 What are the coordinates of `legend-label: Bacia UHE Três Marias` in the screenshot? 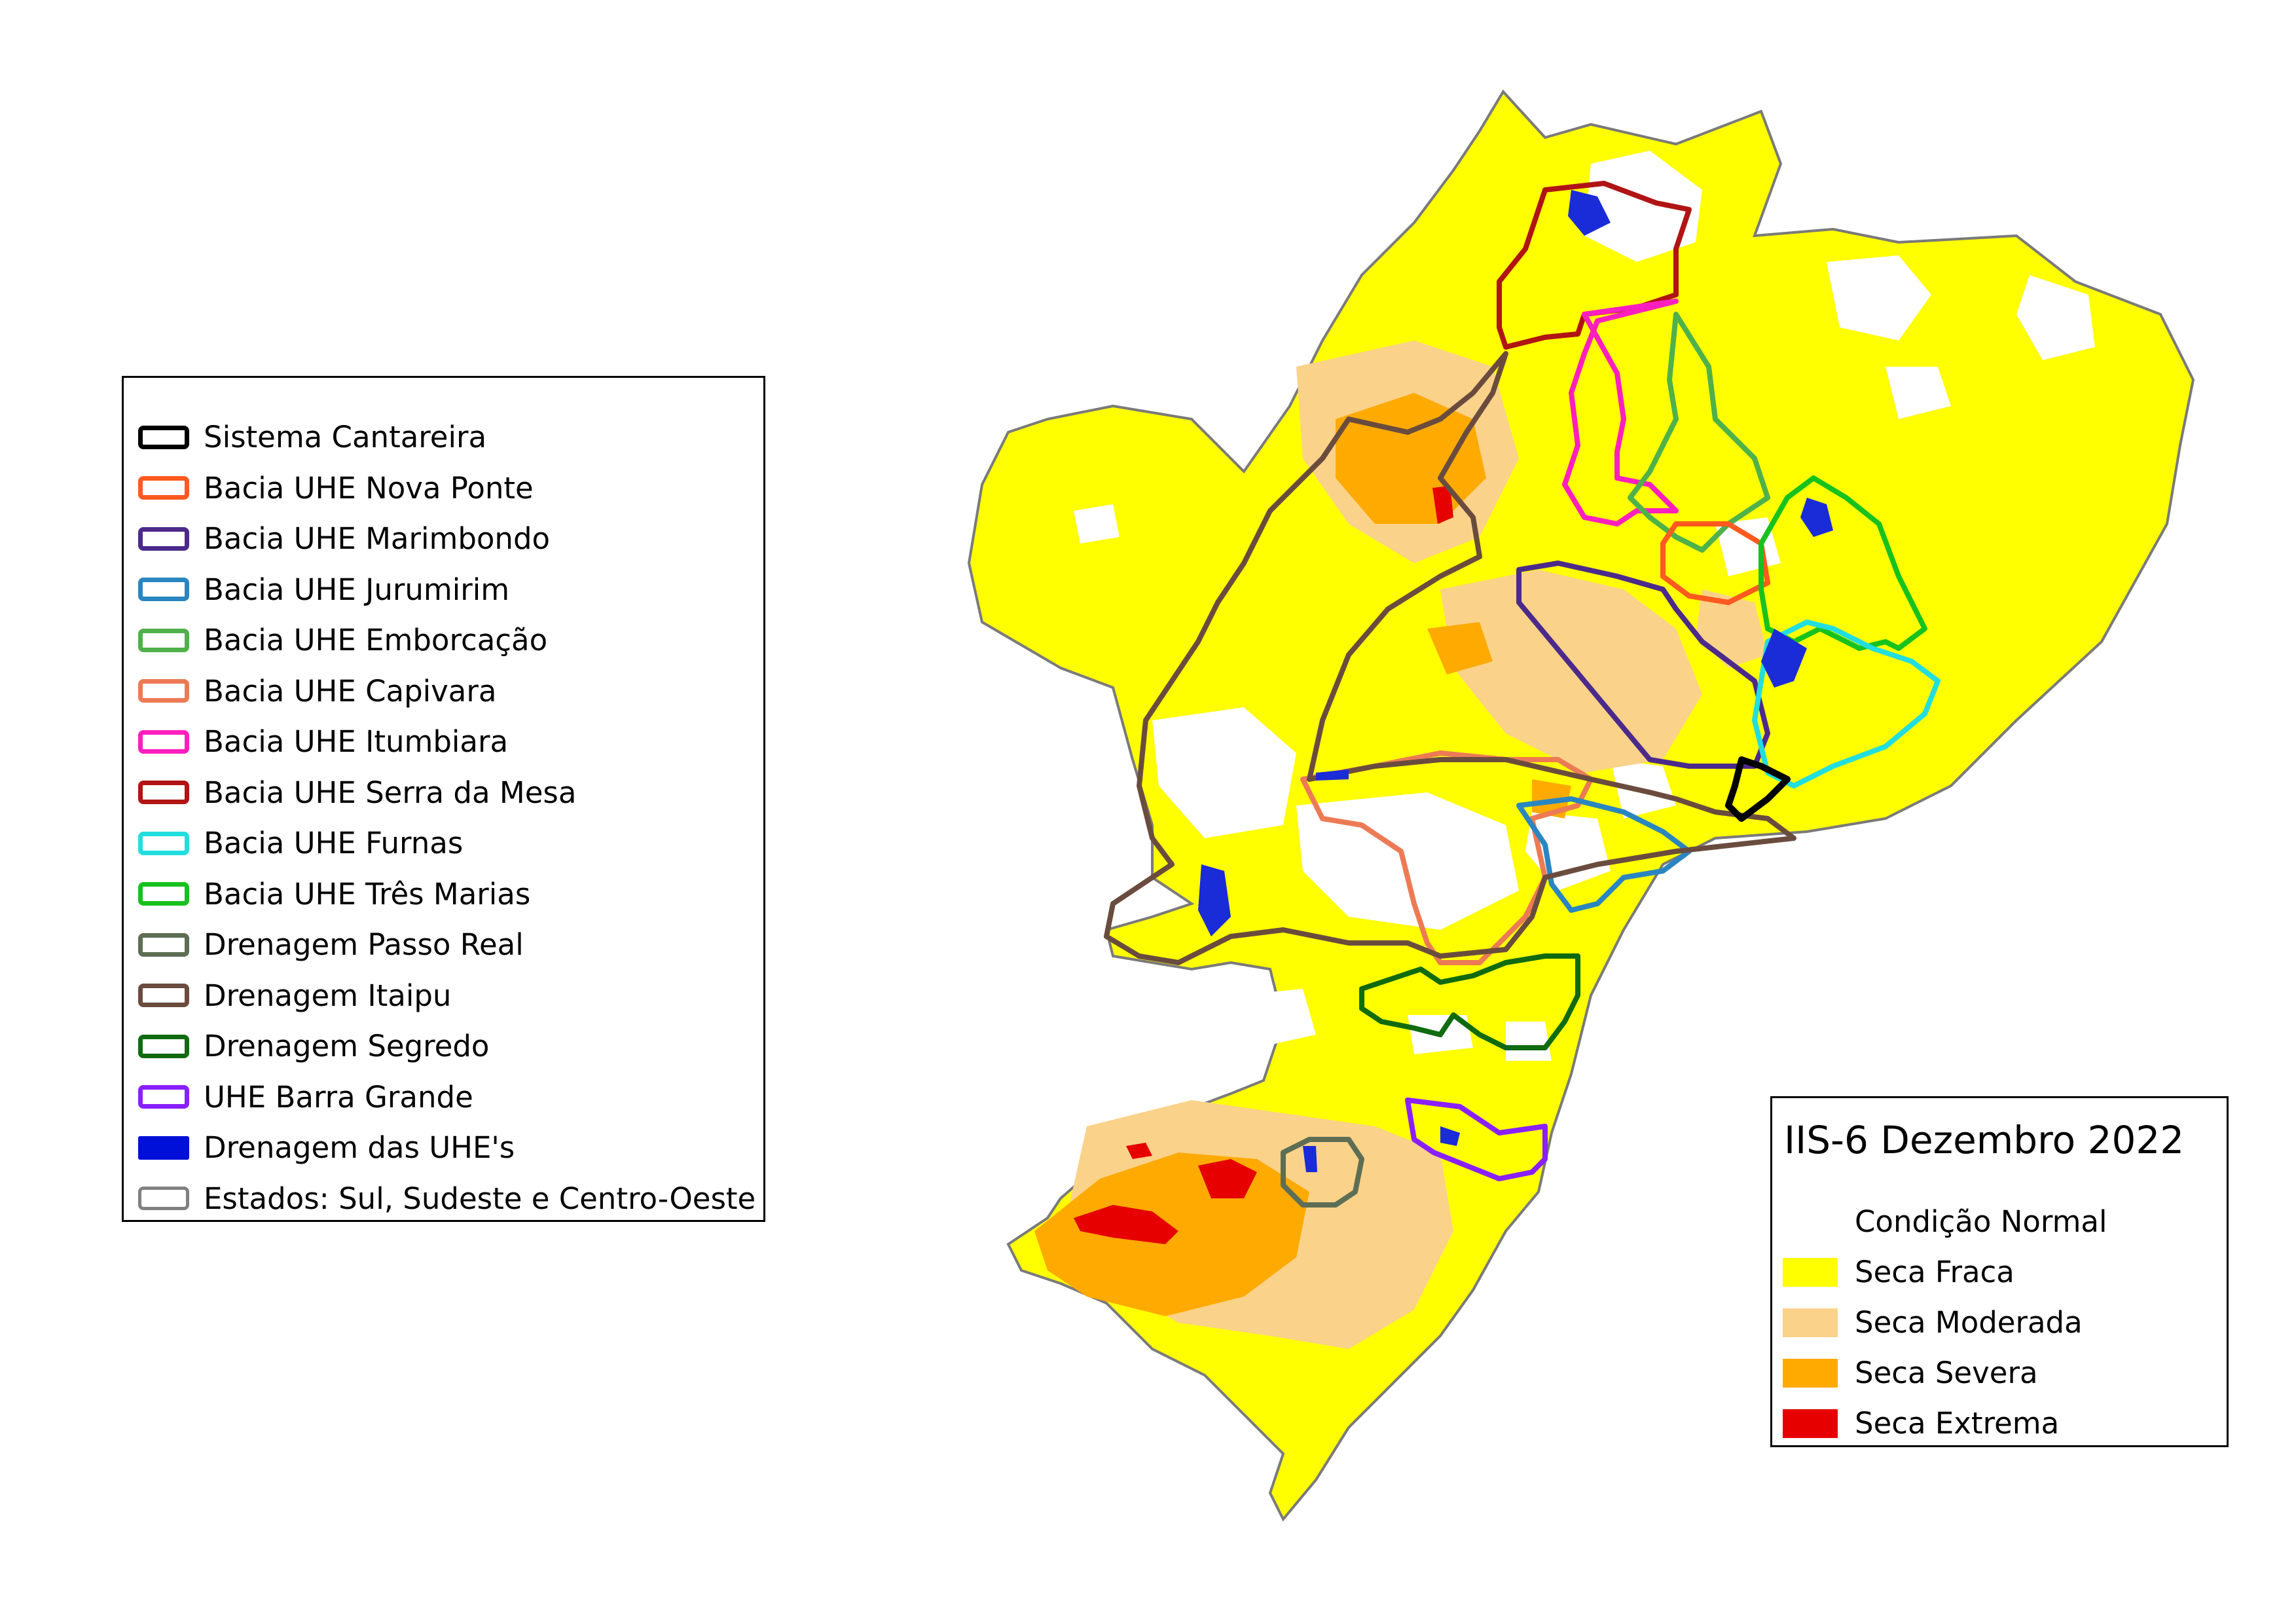 It's located at (367, 894).